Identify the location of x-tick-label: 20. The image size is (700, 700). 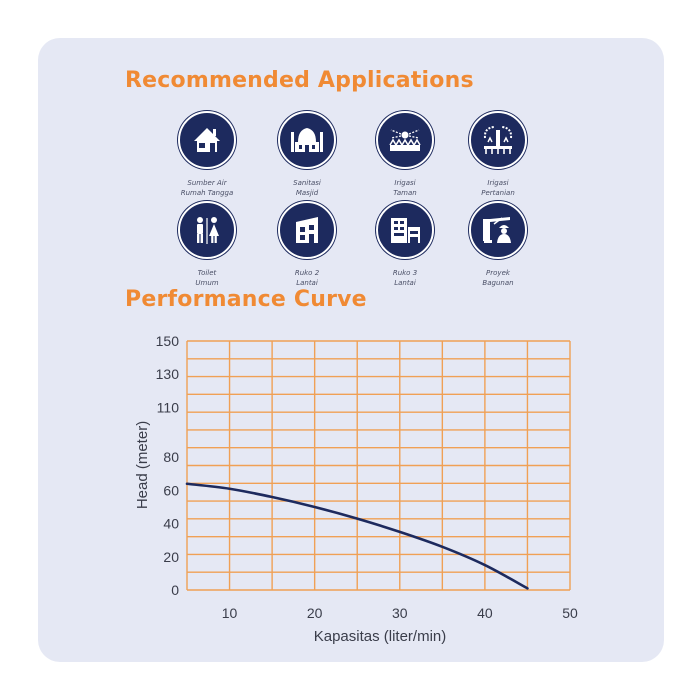
(315, 613).